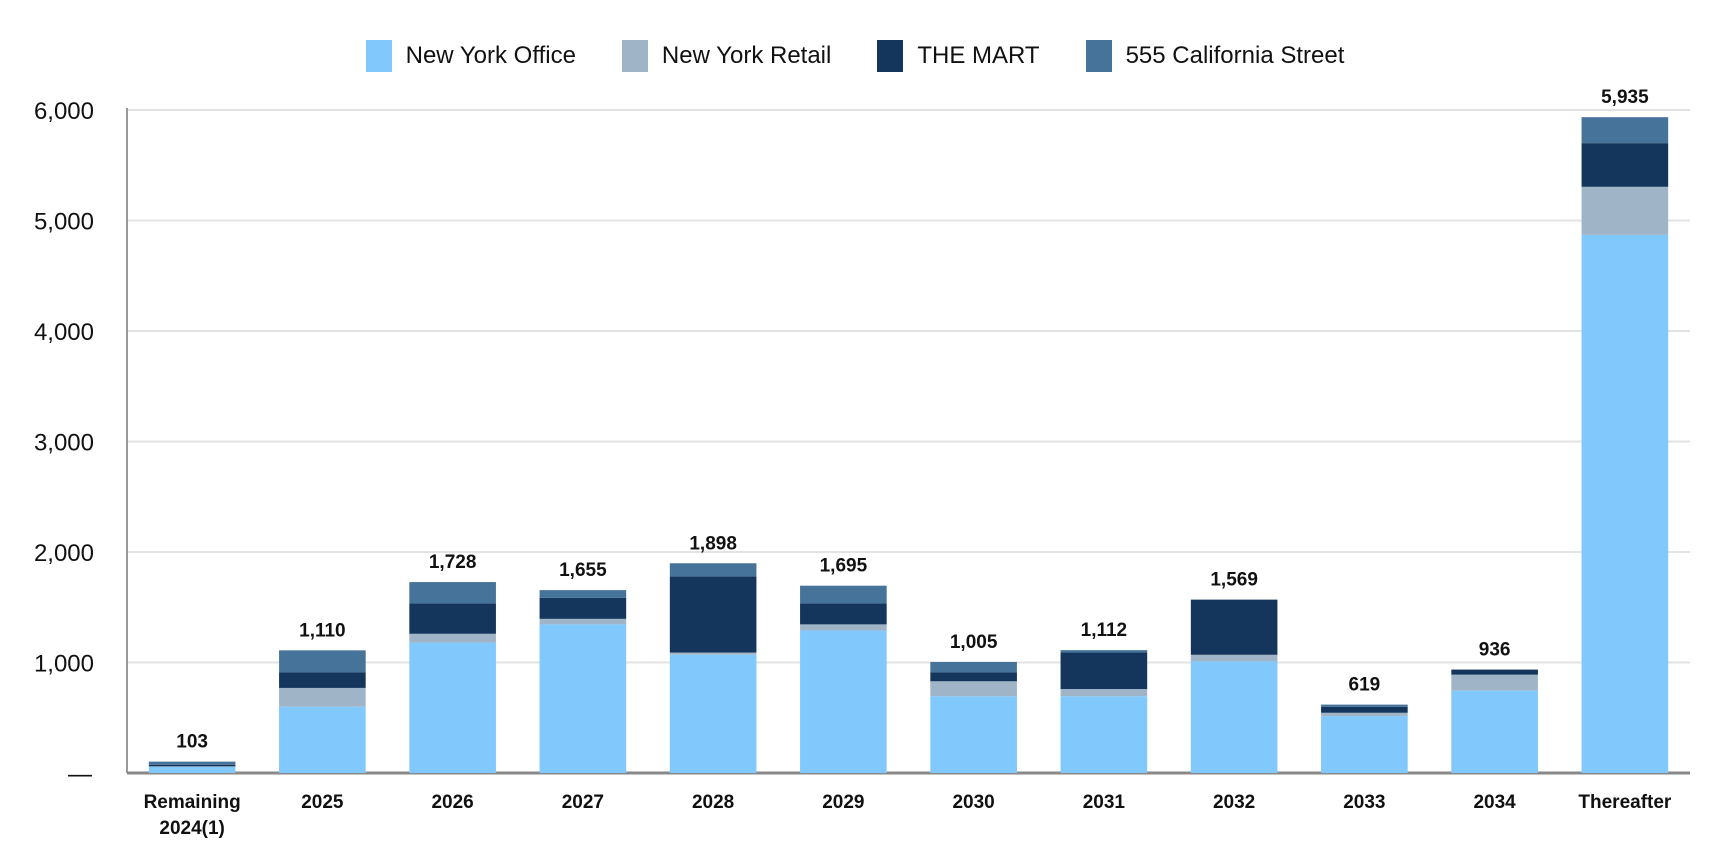 The width and height of the screenshot is (1710, 850). I want to click on x-tick-label: 2028, so click(713, 802).